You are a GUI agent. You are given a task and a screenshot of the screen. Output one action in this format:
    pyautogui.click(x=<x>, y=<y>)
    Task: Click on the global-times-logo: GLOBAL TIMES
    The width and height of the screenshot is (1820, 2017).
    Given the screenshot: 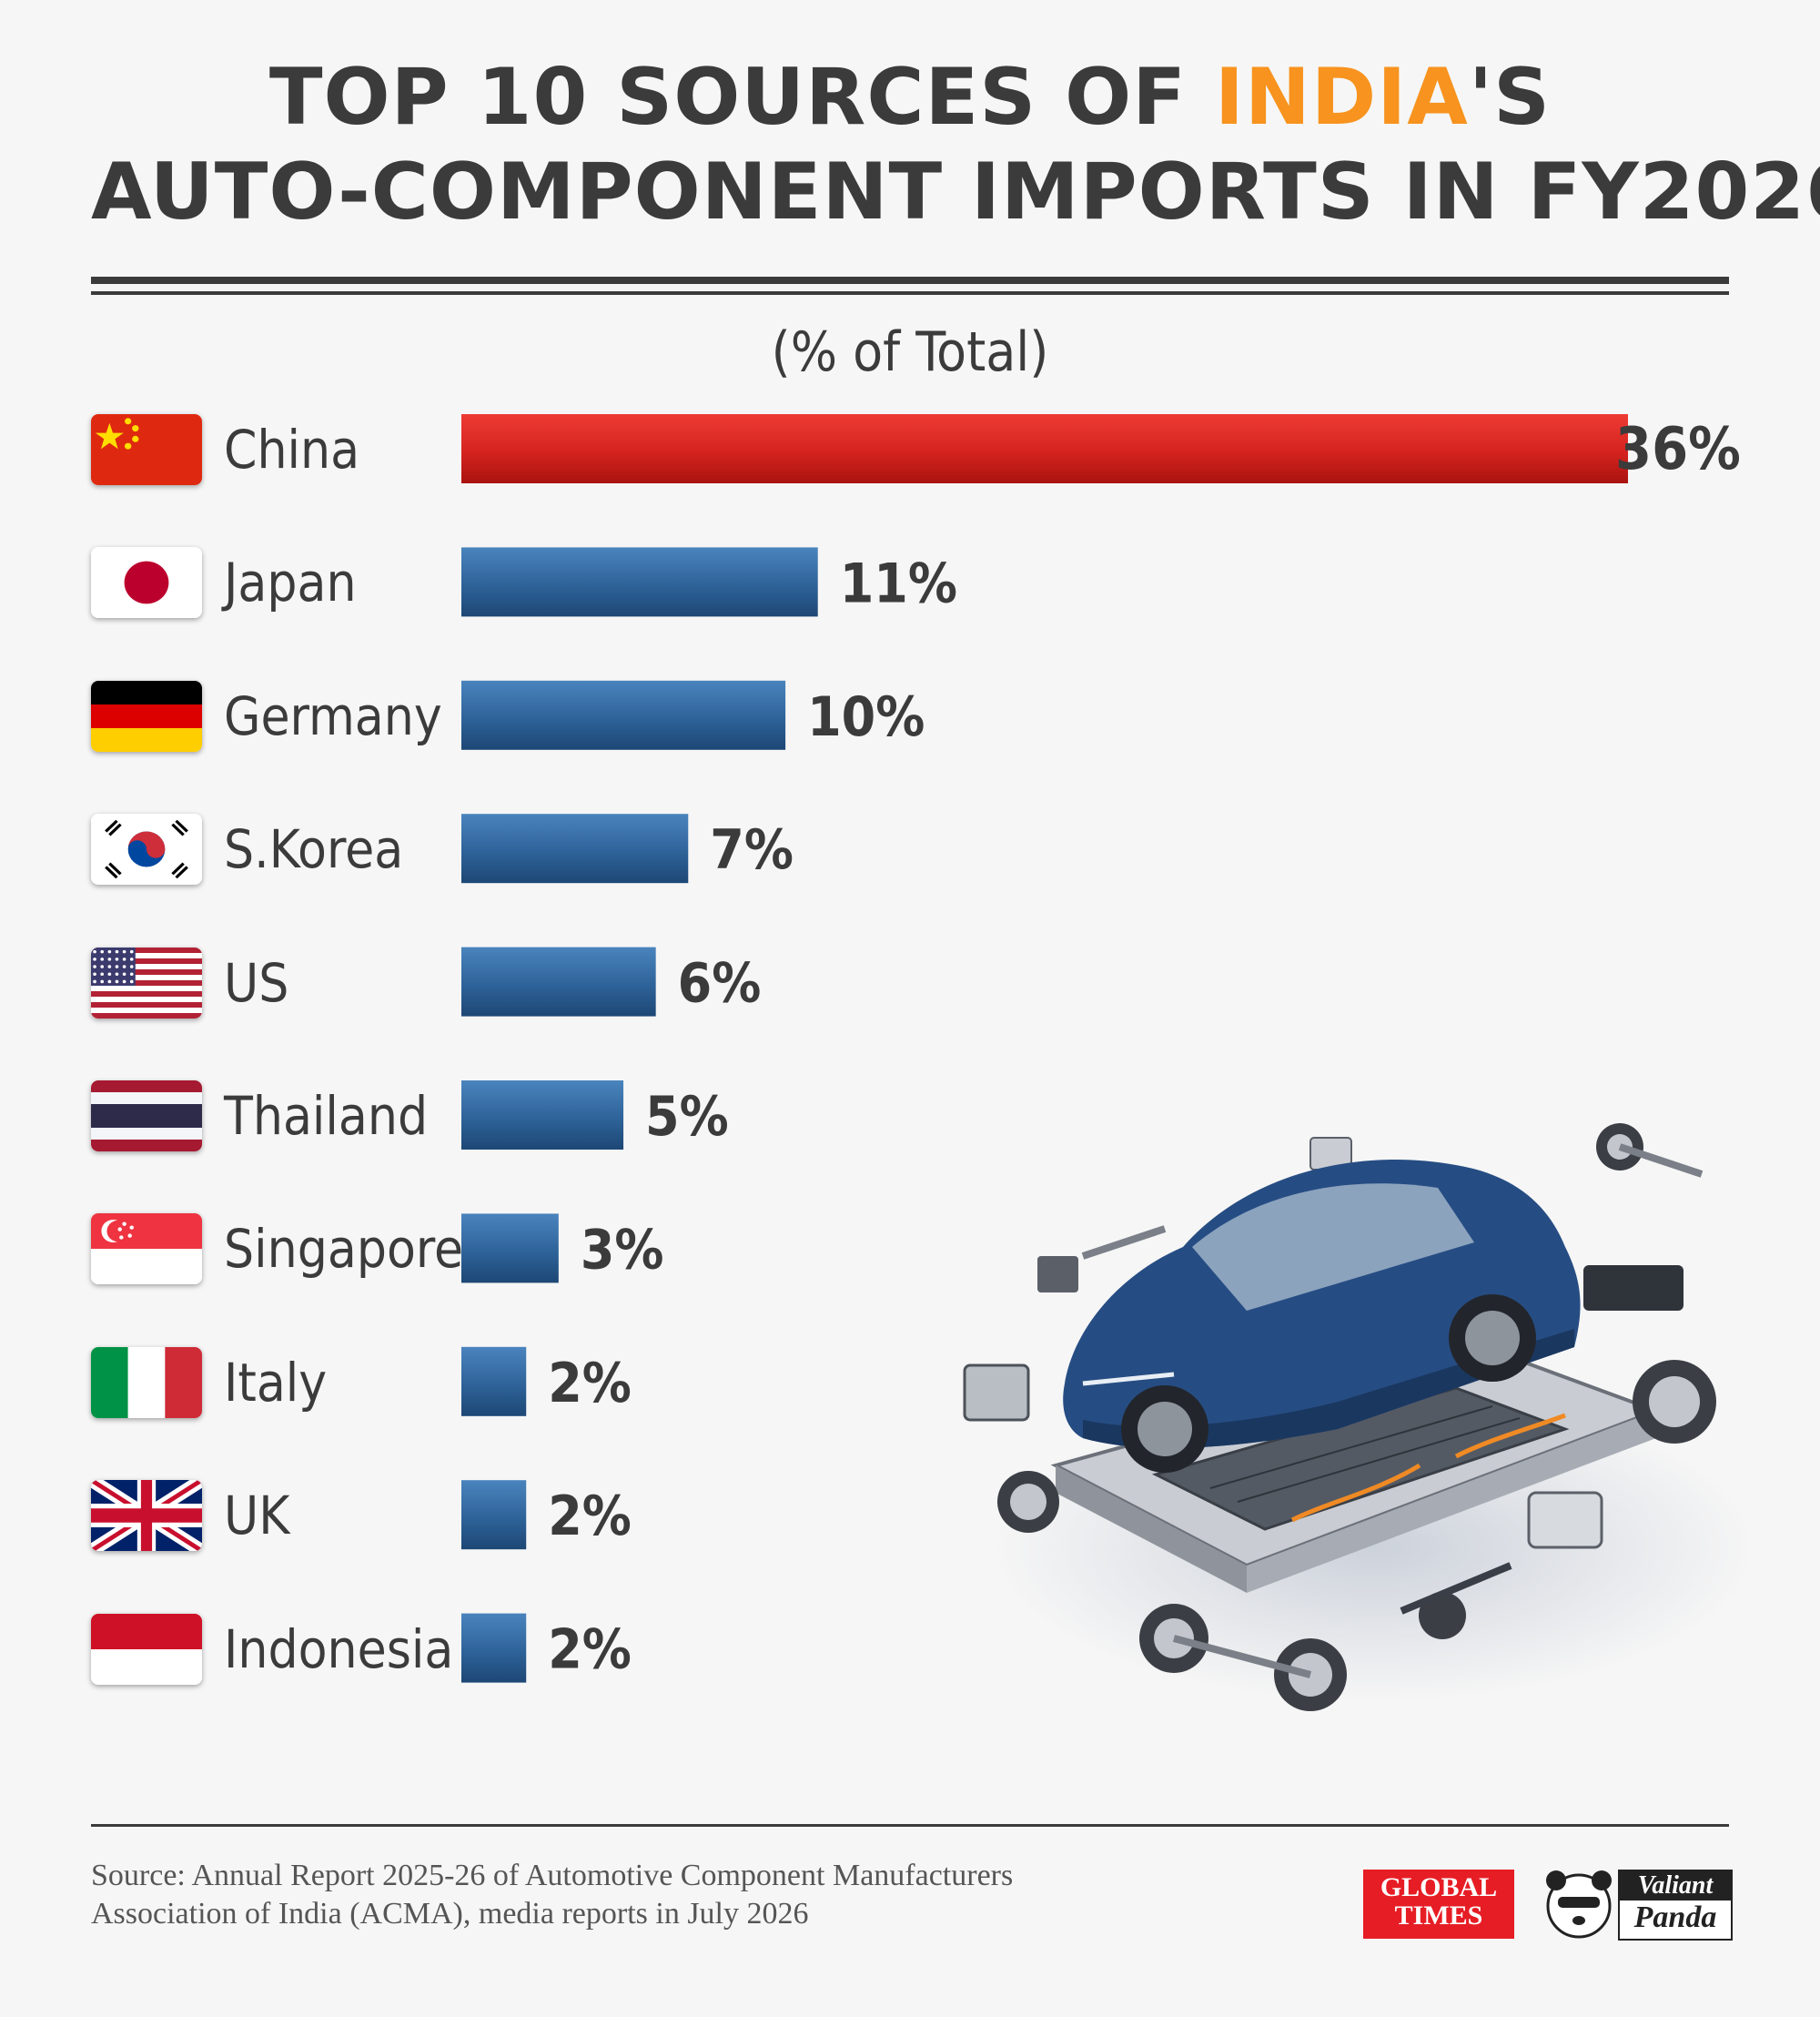 What is the action you would take?
    pyautogui.click(x=1439, y=1904)
    